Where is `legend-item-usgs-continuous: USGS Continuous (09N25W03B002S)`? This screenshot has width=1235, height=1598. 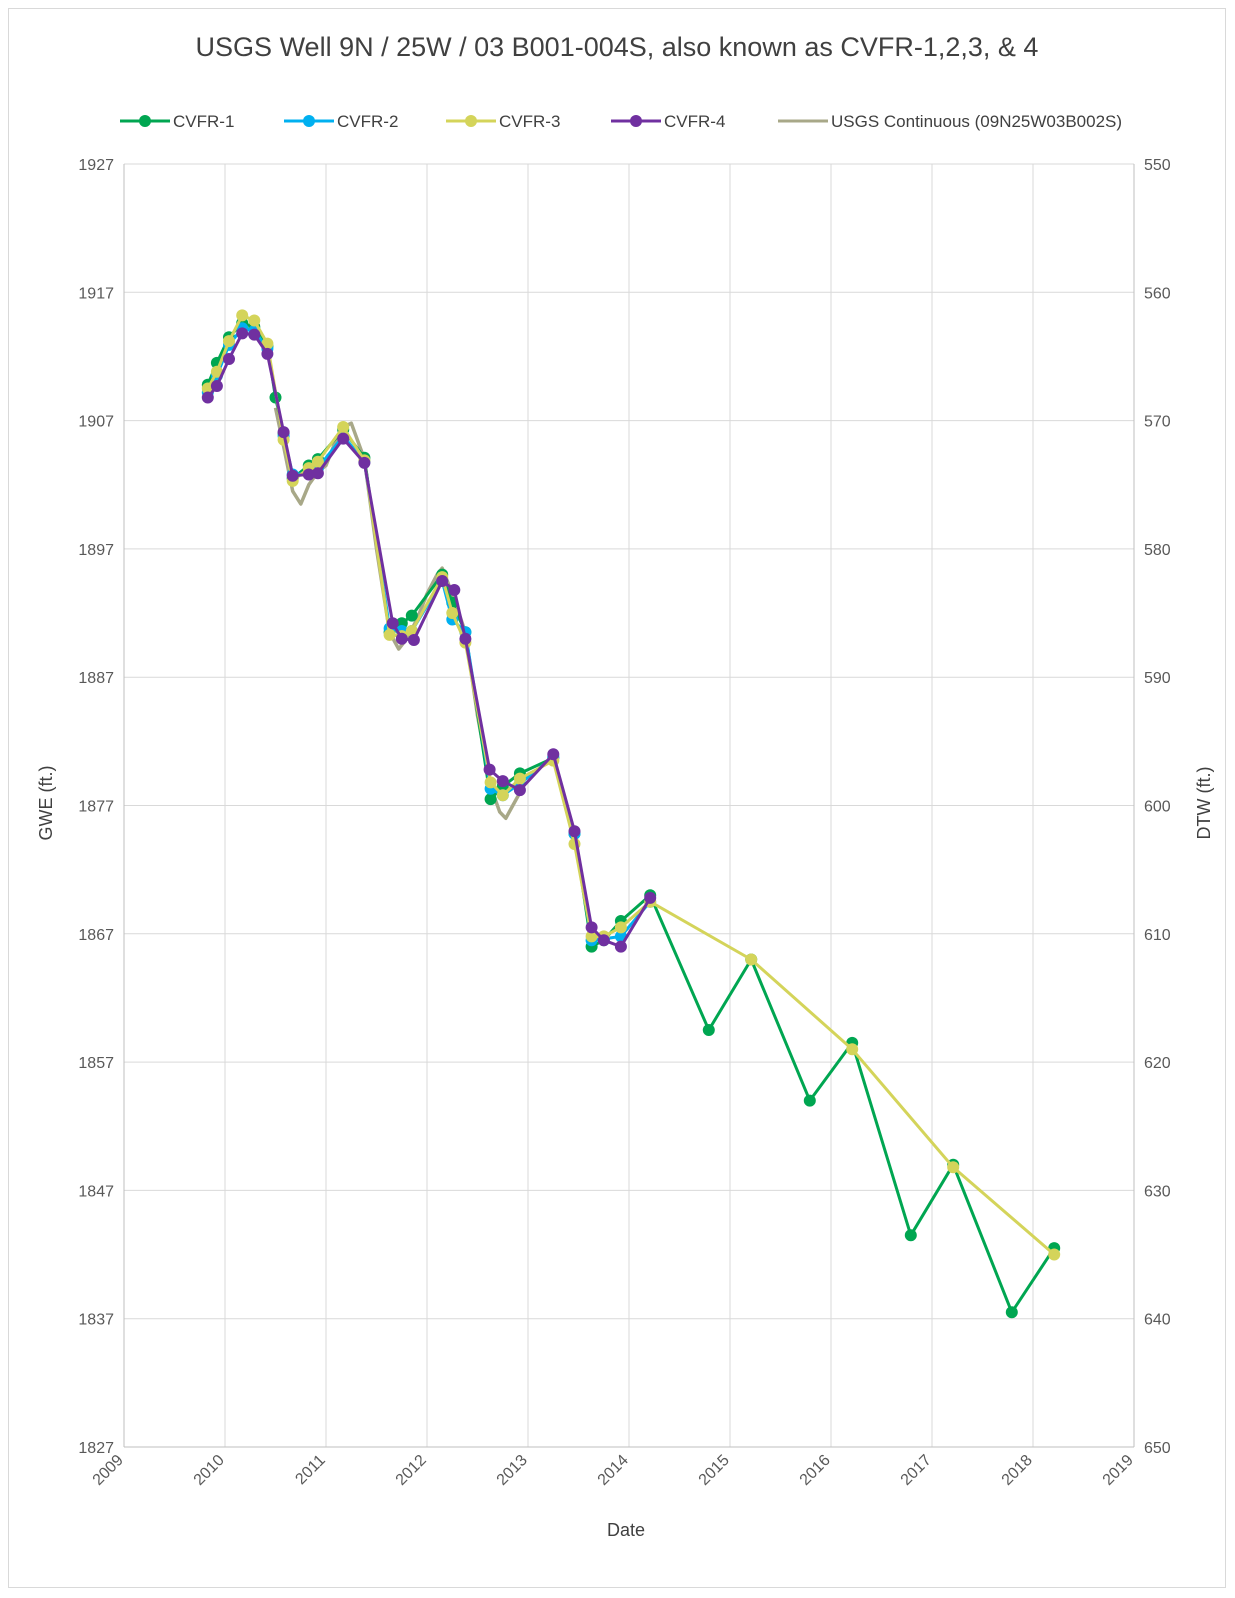 legend-item-usgs-continuous: USGS Continuous (09N25W03B002S) is located at coordinates (950, 121).